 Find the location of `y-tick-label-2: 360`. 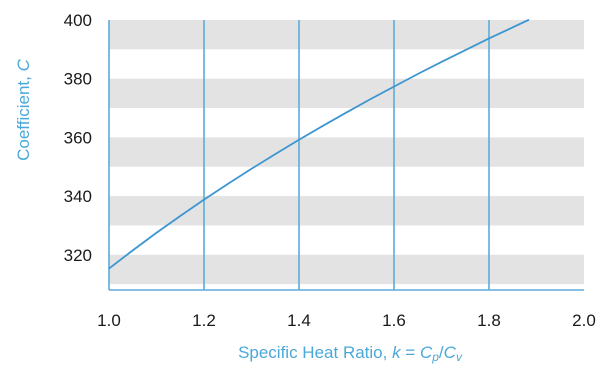

y-tick-label-2: 360 is located at coordinates (78, 137).